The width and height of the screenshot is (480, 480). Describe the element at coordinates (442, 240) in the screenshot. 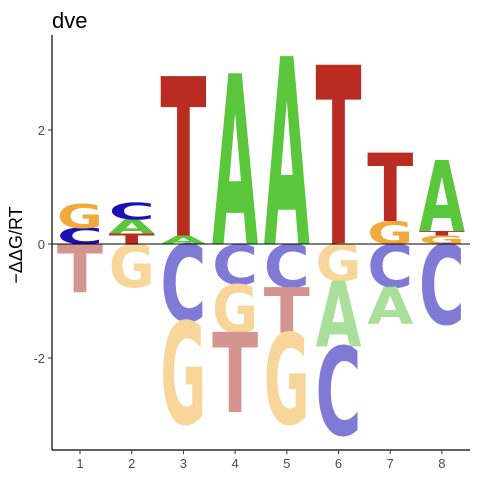

I see `logo-letter-g-pos8: G` at that location.